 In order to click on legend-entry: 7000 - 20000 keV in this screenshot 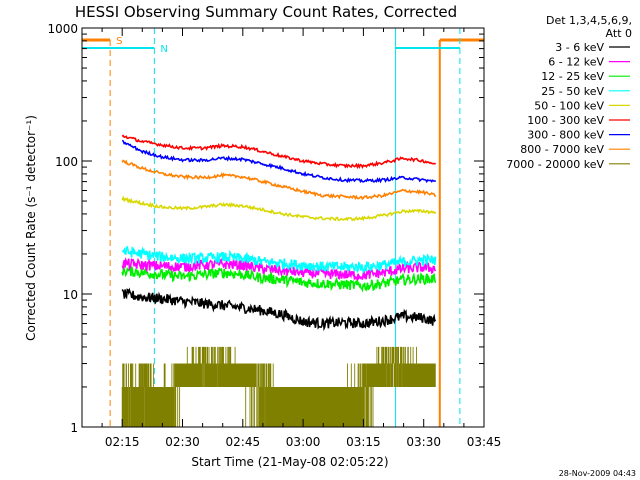, I will do `click(568, 164)`.